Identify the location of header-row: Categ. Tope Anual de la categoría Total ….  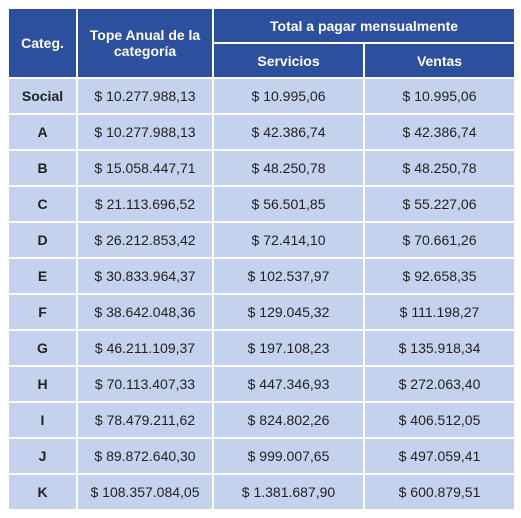
(262, 43).